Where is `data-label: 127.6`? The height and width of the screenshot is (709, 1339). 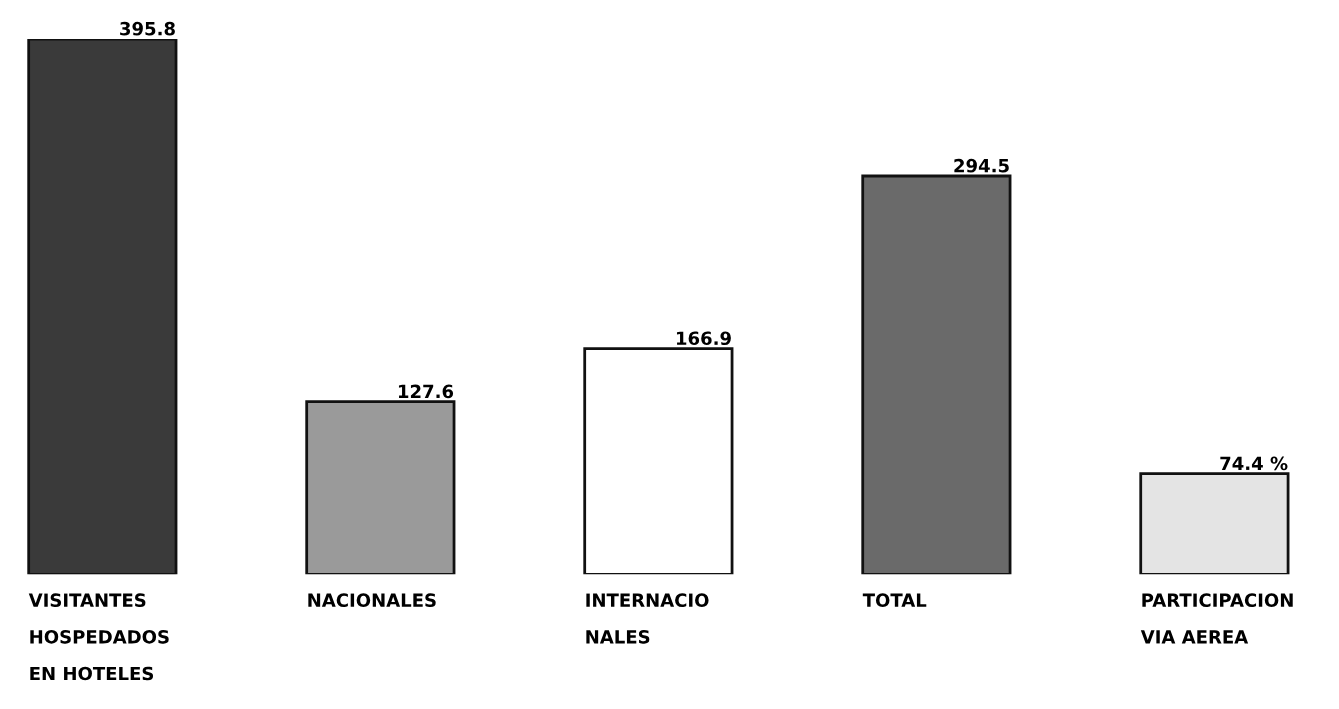
data-label: 127.6 is located at coordinates (426, 391).